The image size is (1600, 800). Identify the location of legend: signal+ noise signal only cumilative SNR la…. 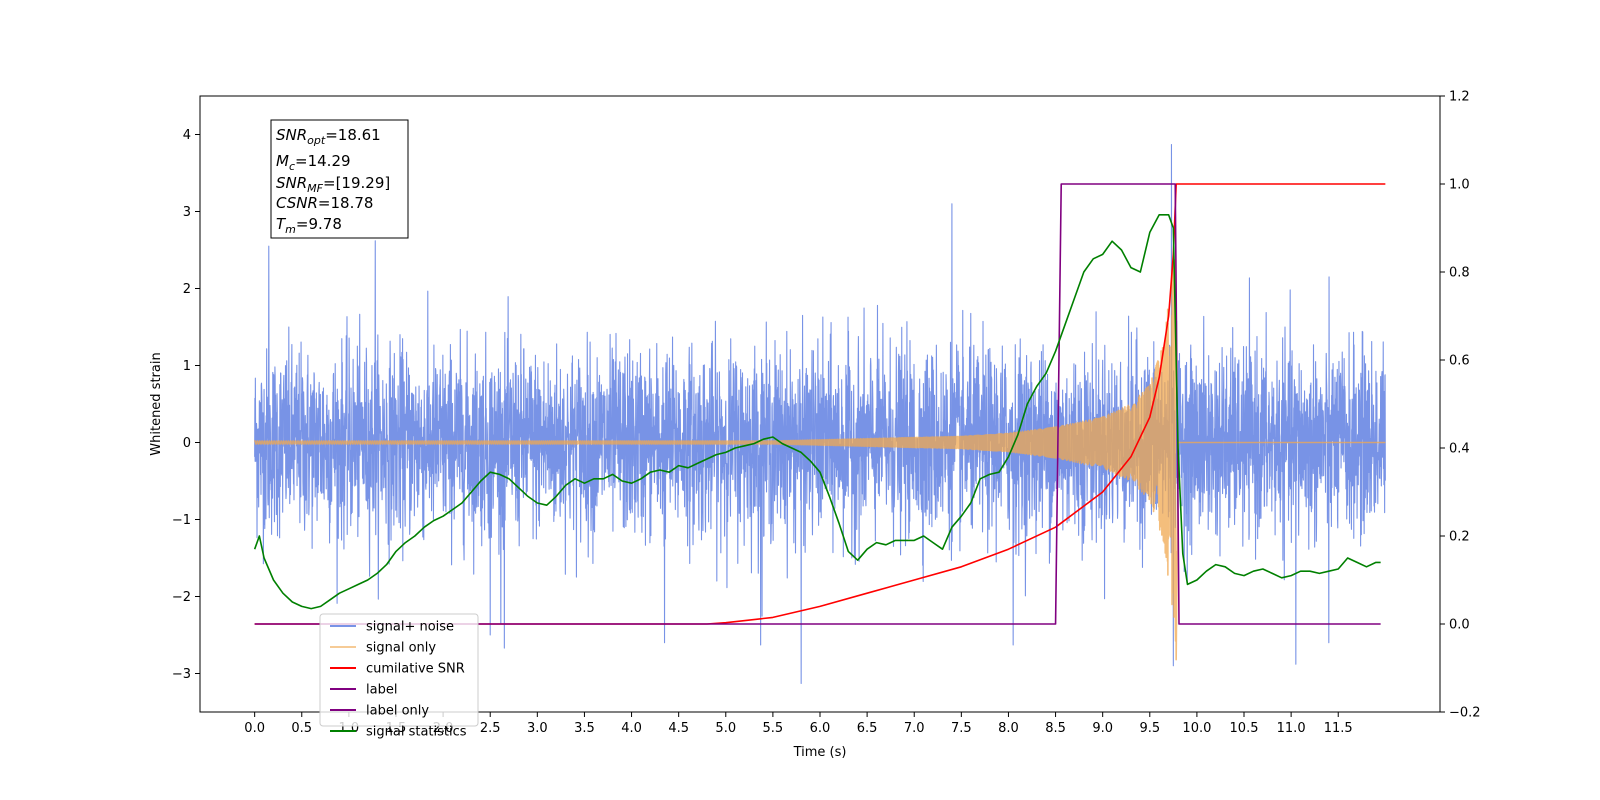
(399, 676).